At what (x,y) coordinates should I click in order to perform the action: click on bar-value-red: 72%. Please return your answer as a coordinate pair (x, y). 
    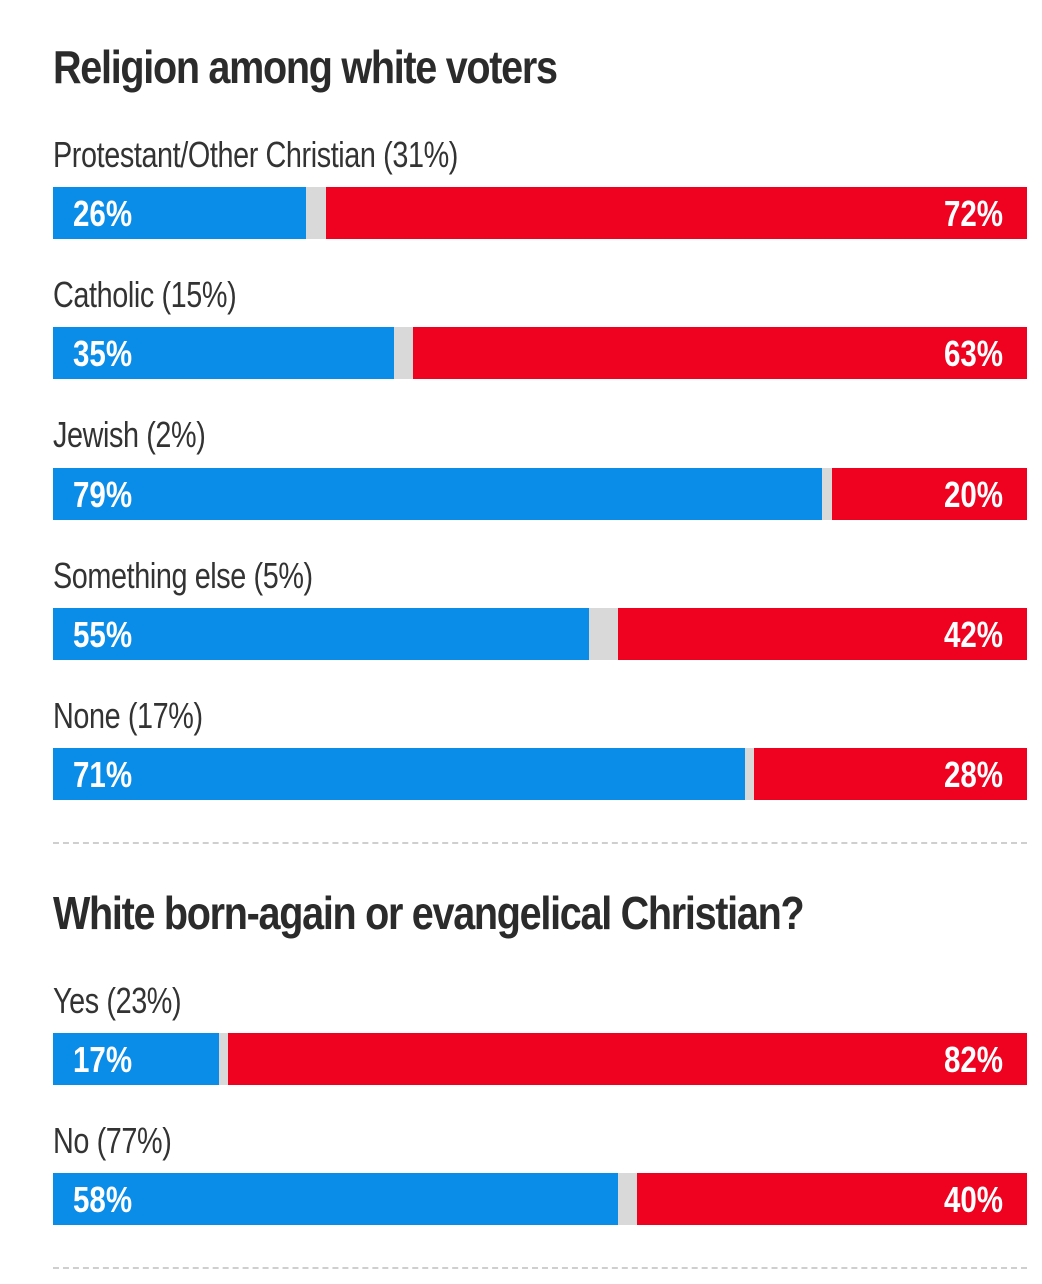
    Looking at the image, I should click on (973, 213).